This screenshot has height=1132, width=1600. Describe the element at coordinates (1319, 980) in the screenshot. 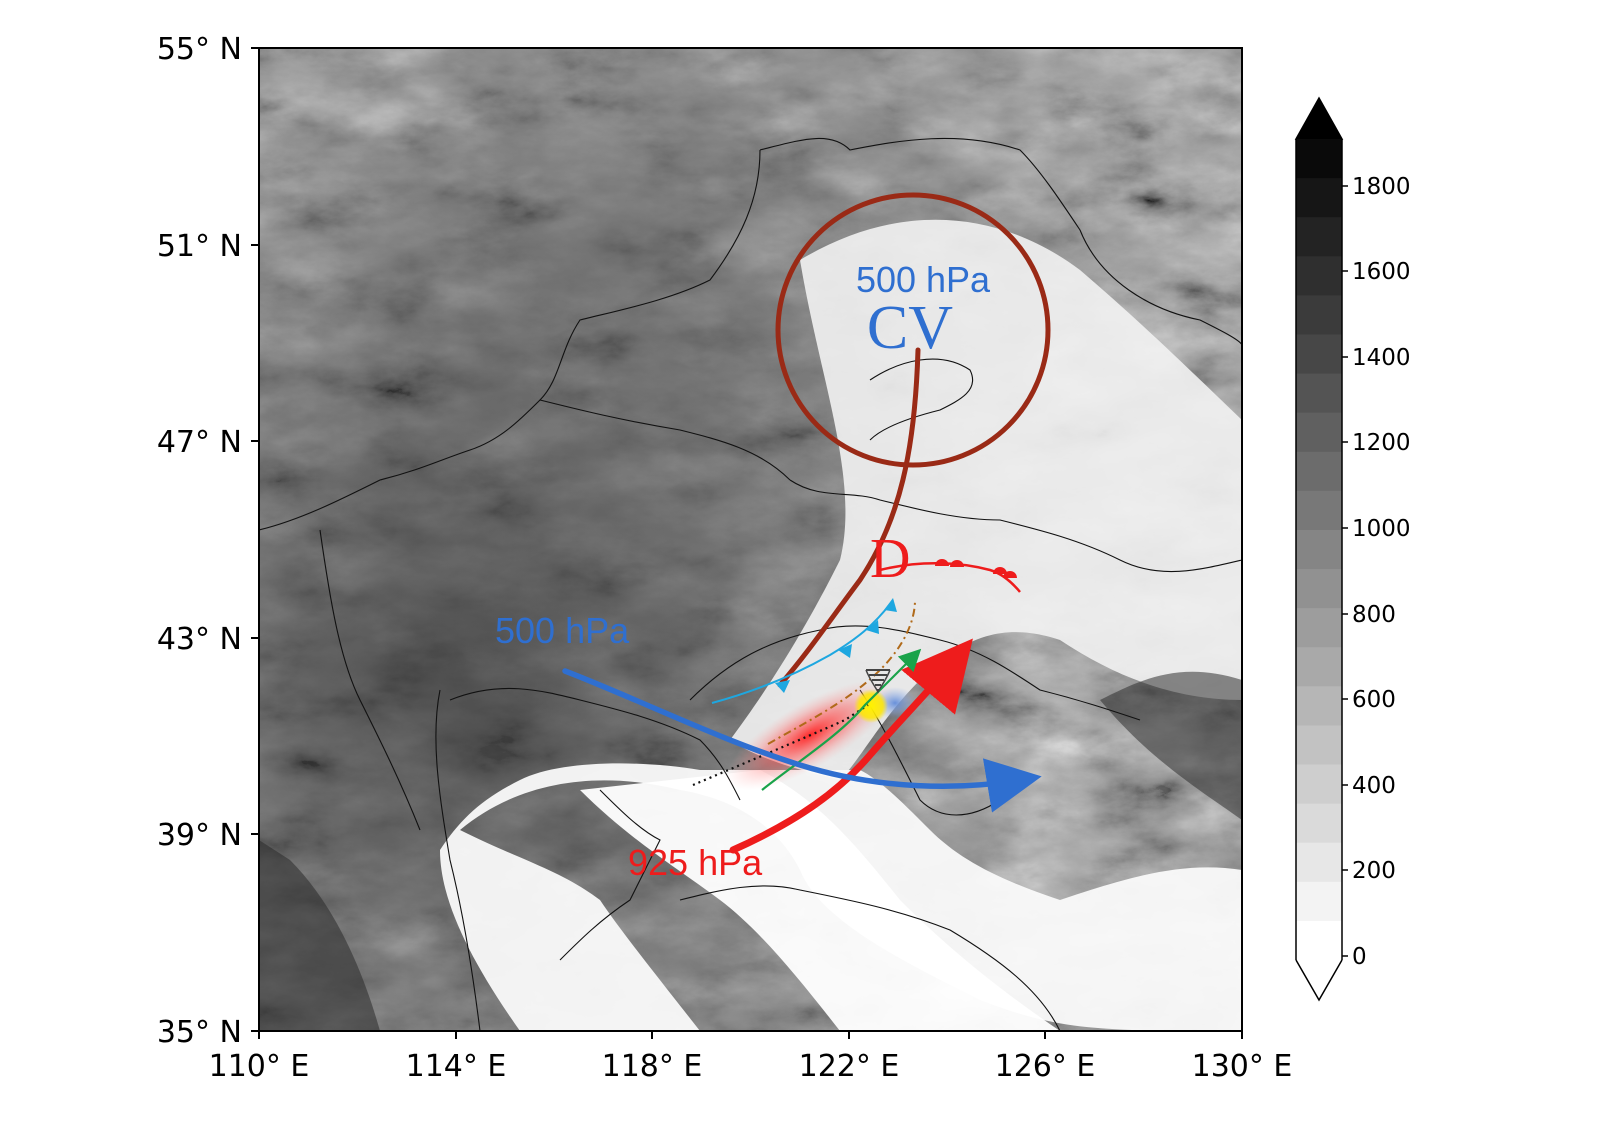

I see `colorbar-extend-bottom` at that location.